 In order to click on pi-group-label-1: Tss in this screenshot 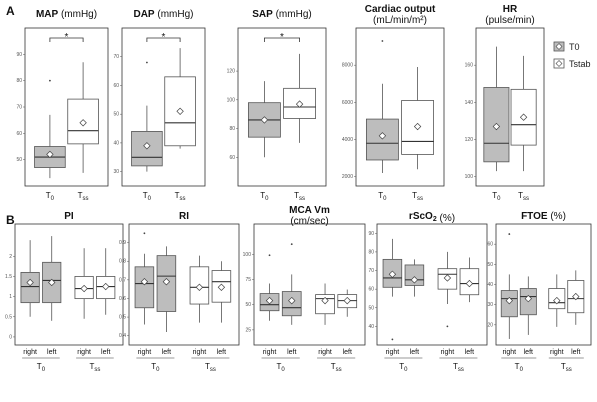, I will do `click(94, 367)`.